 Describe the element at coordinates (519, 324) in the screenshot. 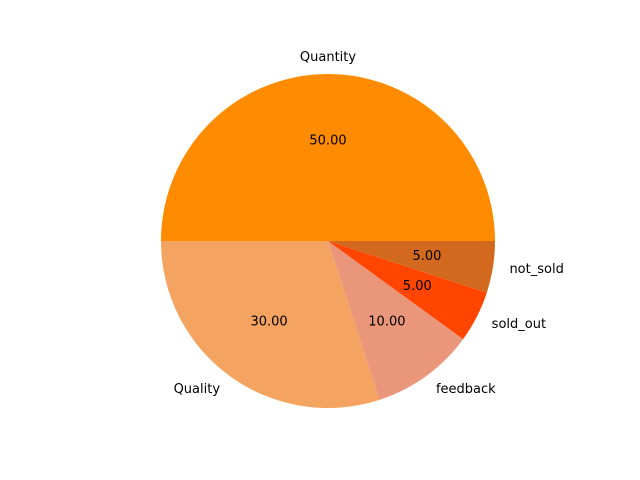

I see `slice-label-sold-out: sold_out` at that location.